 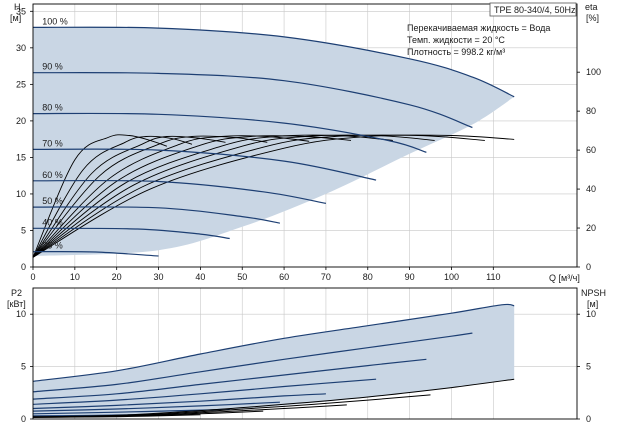 I want to click on h-tick-label-4: 20, so click(x=21, y=121).